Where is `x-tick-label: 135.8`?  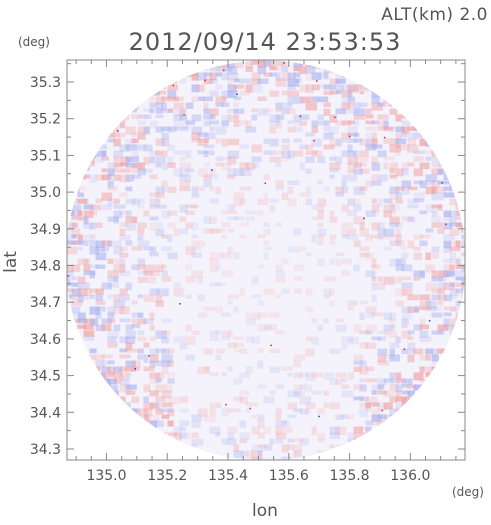 x-tick-label: 135.8 is located at coordinates (350, 476).